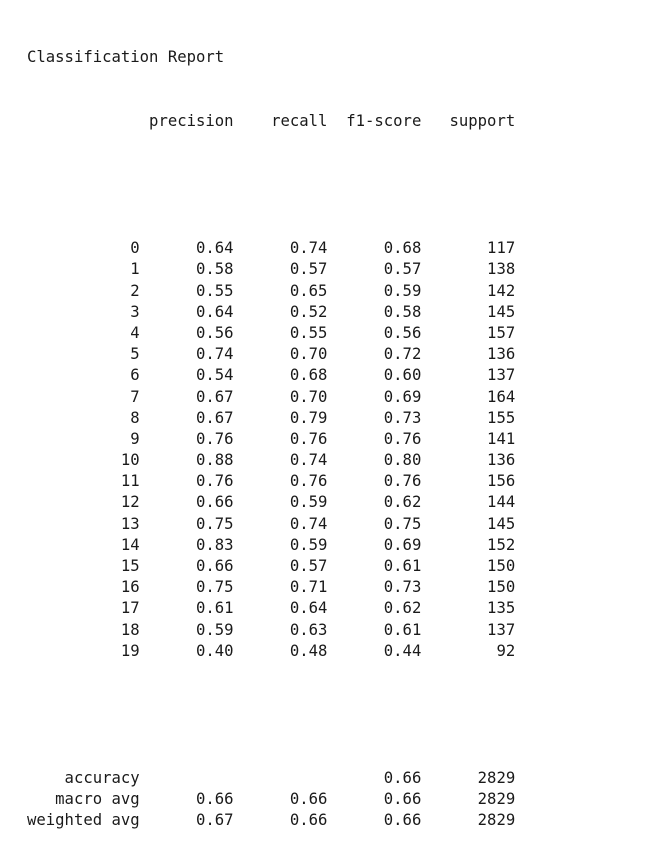 This screenshot has height=853, width=648. Describe the element at coordinates (280, 438) in the screenshot. I see `cell-recall: 0.76` at that location.